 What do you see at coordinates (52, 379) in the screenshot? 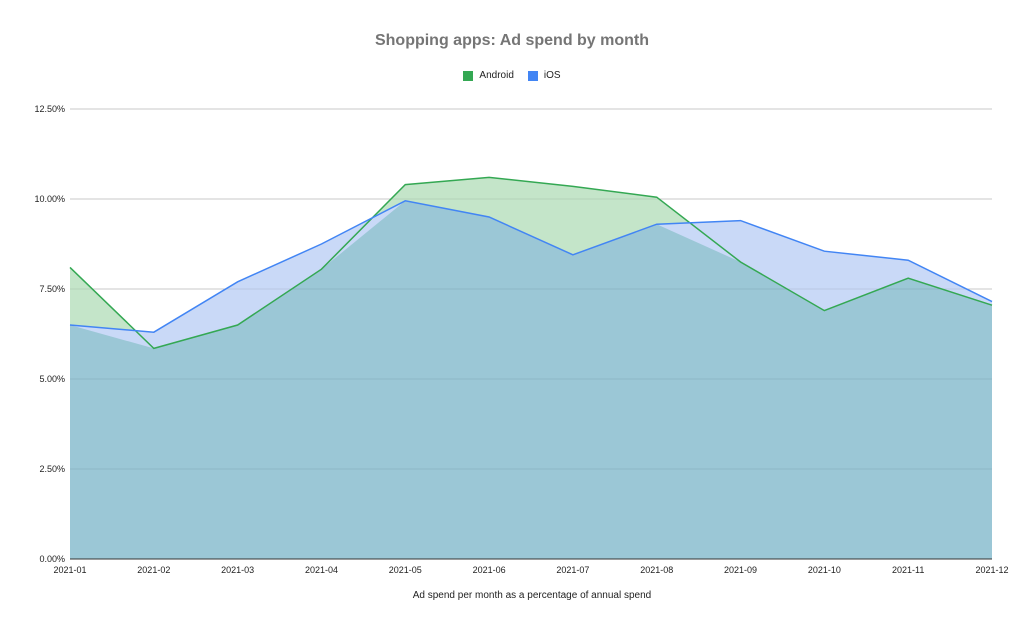
I see `y-tick-label: 5.00%` at bounding box center [52, 379].